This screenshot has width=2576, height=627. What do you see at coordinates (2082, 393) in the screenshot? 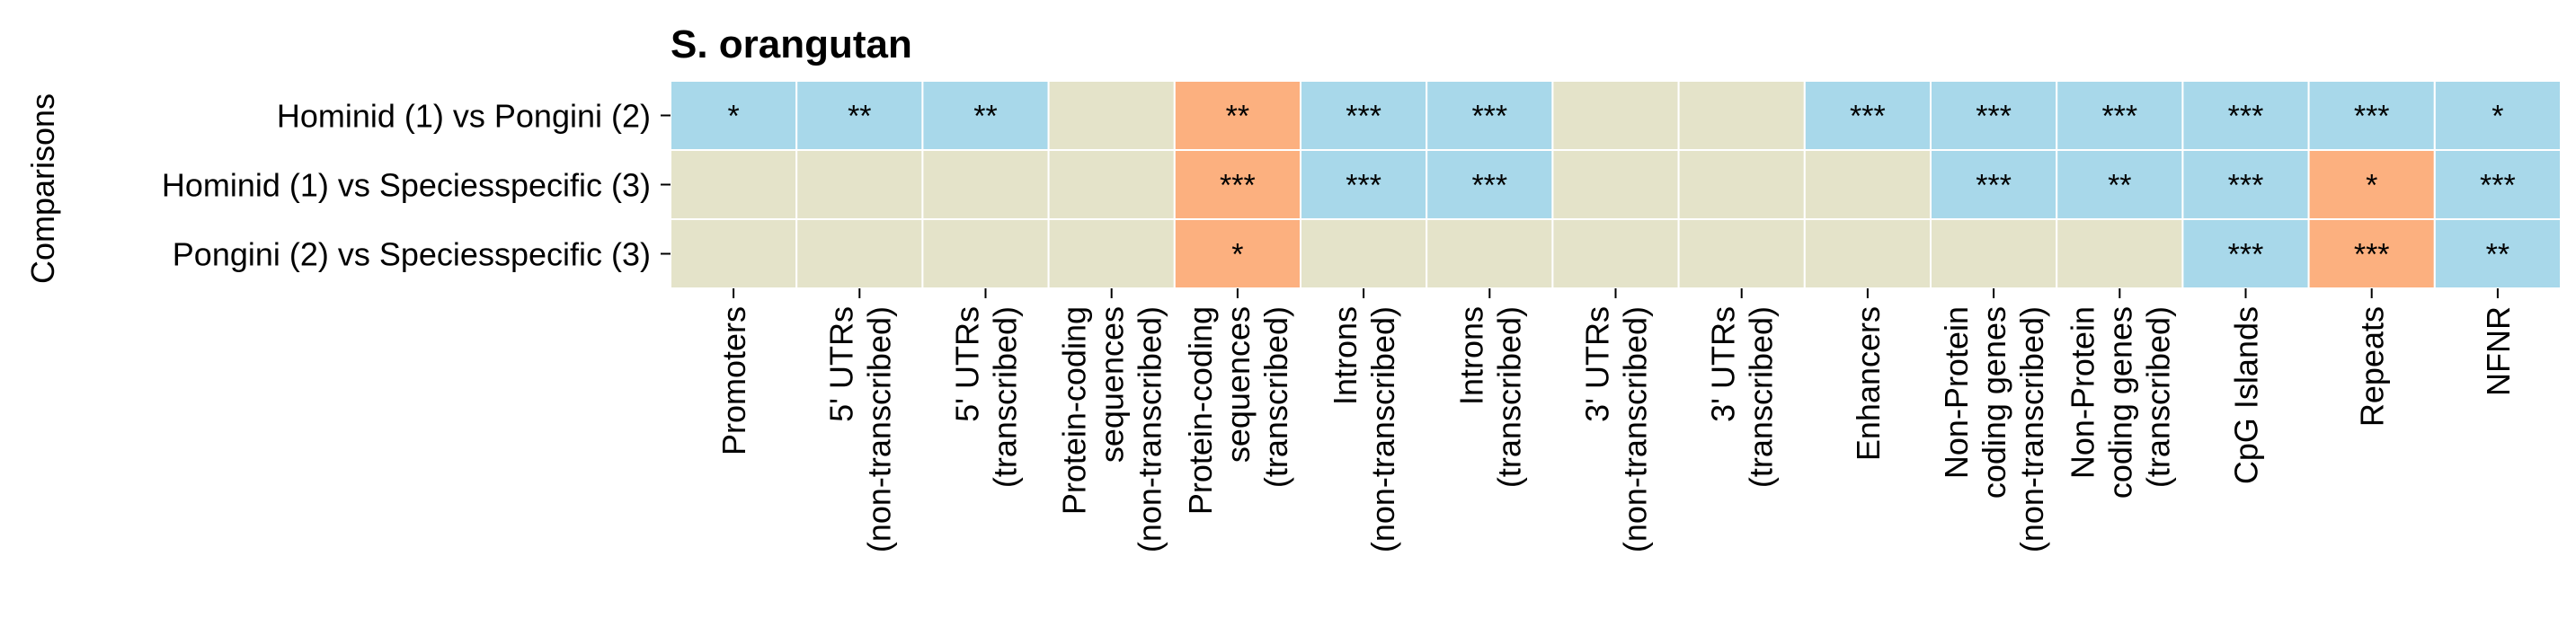
I see `column-label-line: Non-Protein` at bounding box center [2082, 393].